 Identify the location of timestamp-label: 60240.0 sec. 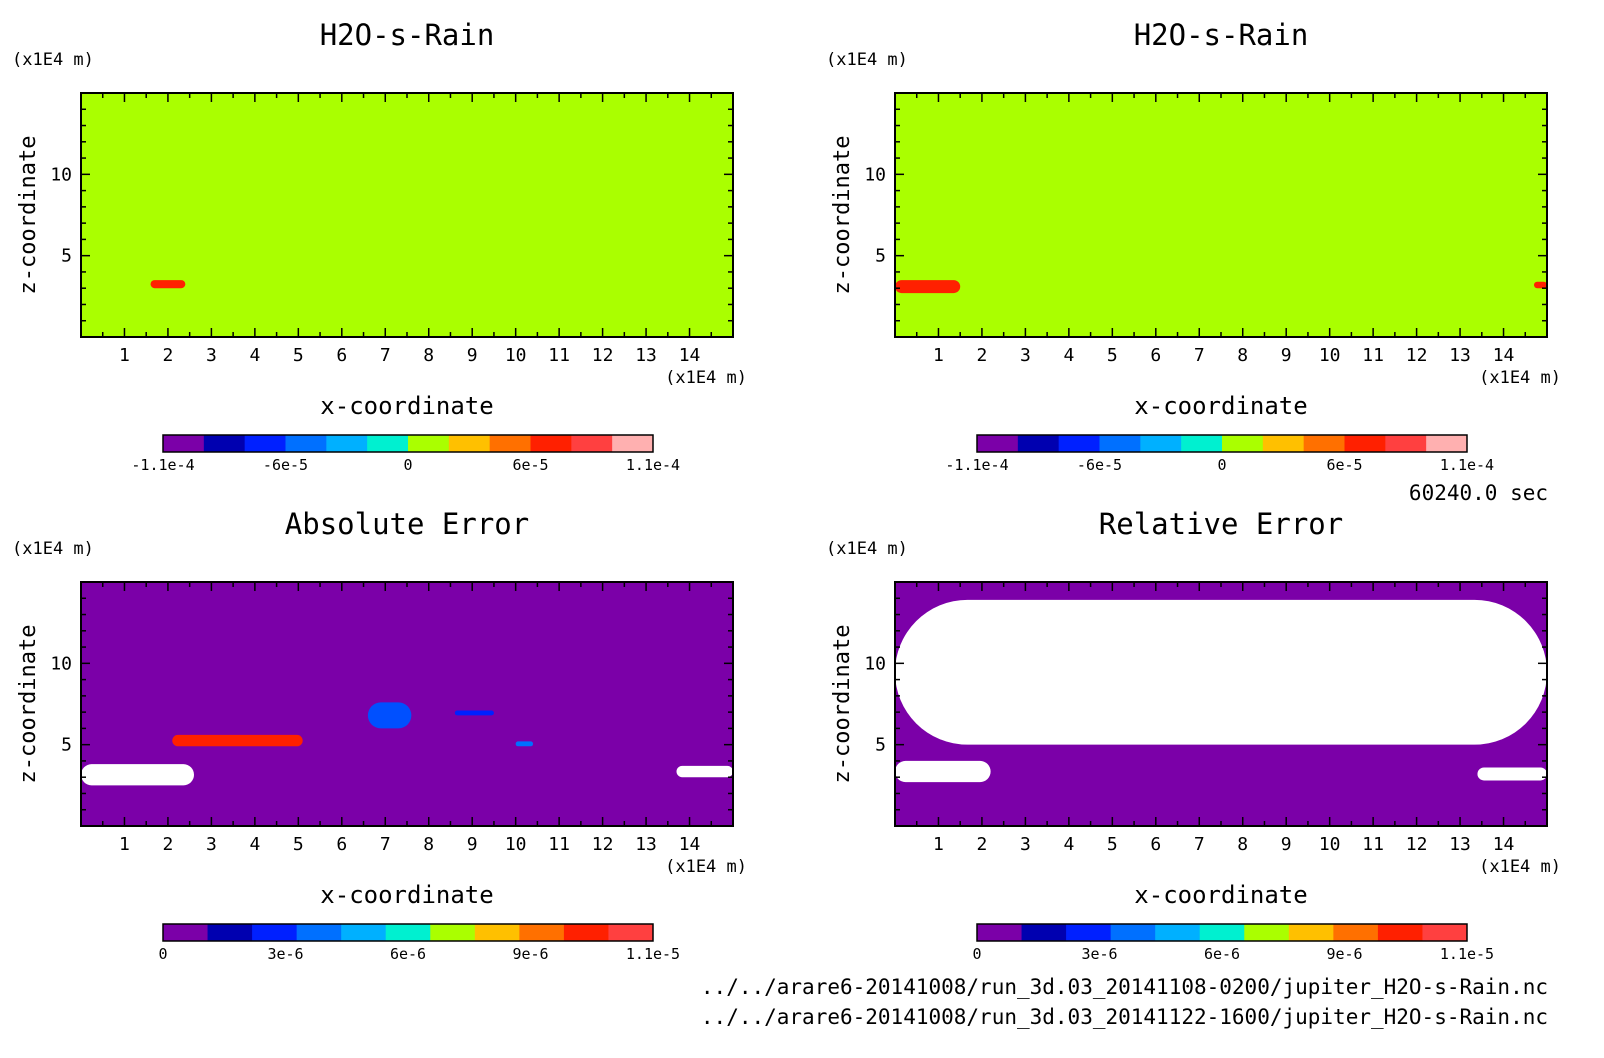
(1478, 493).